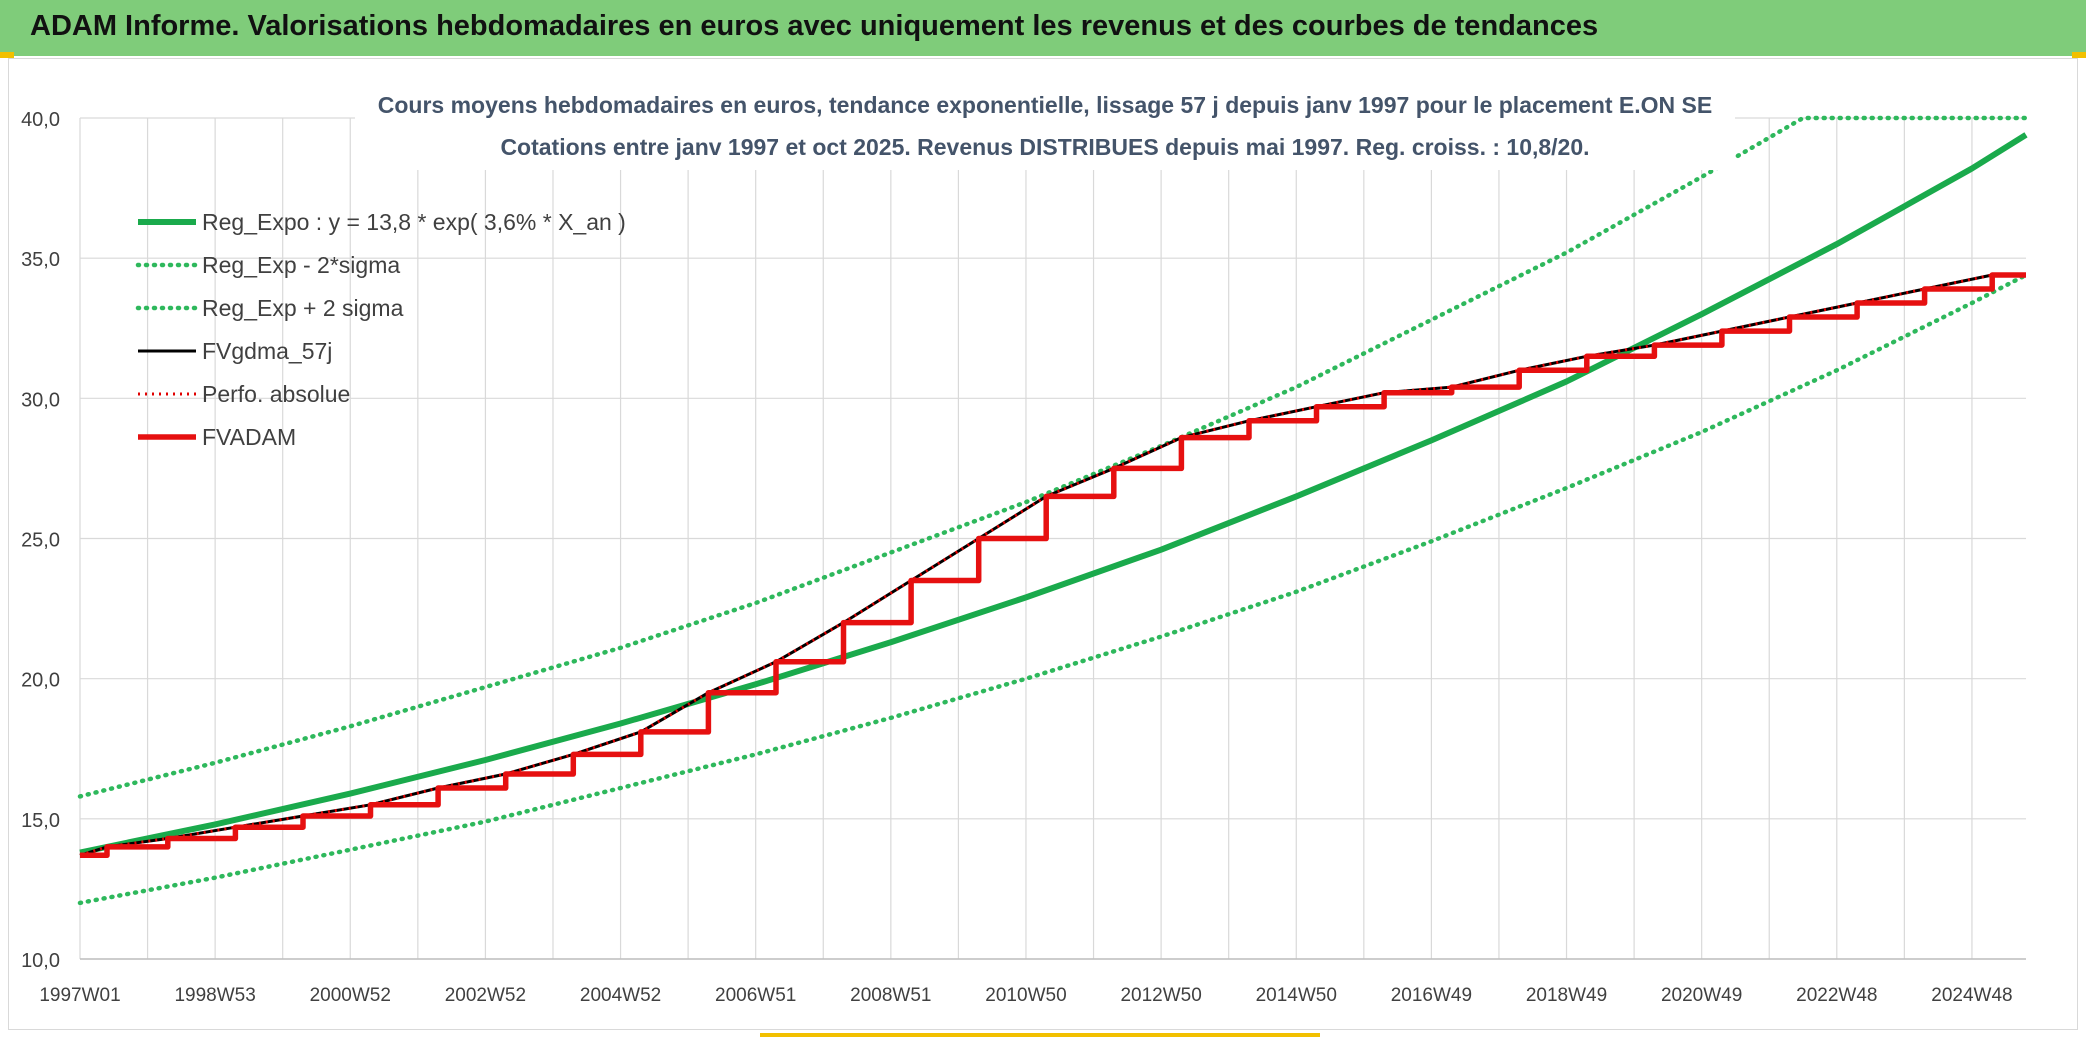  What do you see at coordinates (40, 681) in the screenshot?
I see `y-tick-label: 20,0` at bounding box center [40, 681].